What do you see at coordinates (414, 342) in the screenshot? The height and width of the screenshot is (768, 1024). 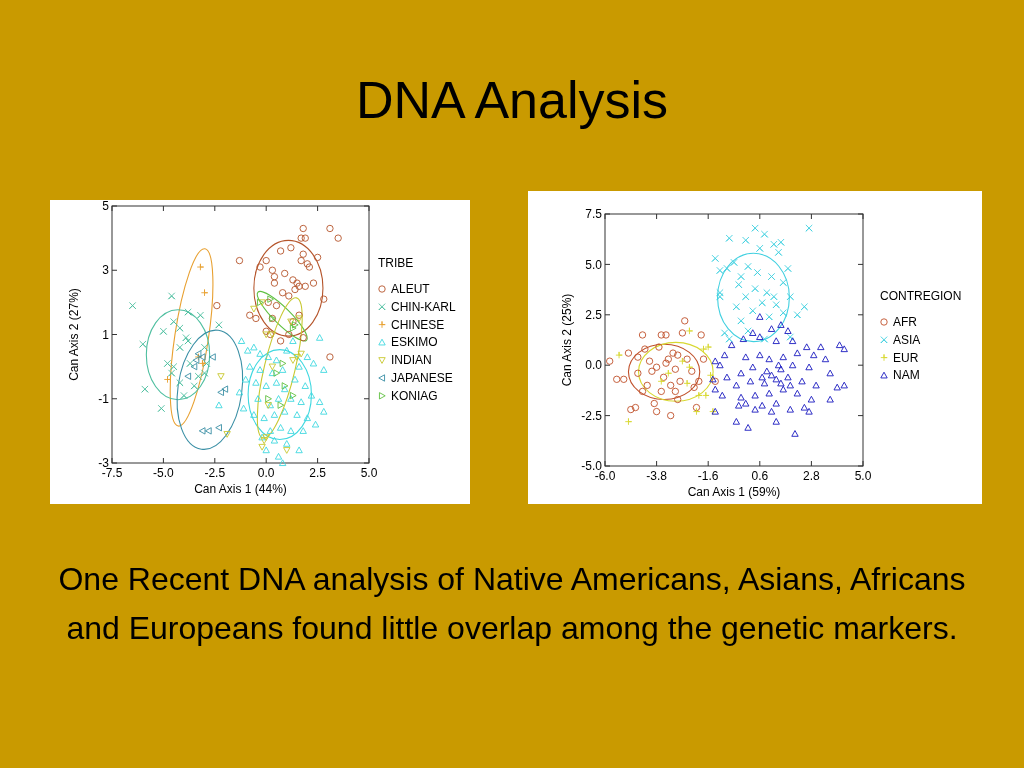 I see `legend-label: ESKIMO` at bounding box center [414, 342].